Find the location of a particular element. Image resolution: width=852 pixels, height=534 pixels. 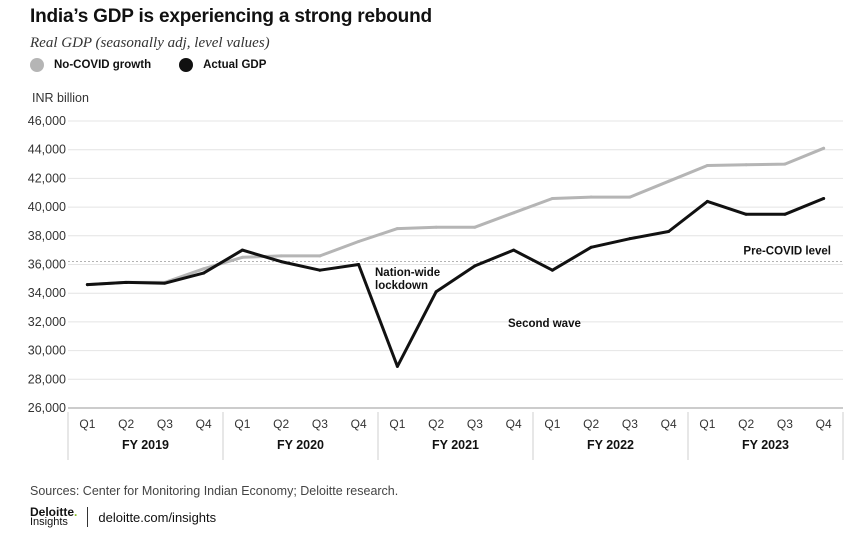

legend-item-actual: Actual GDP is located at coordinates (222, 65).